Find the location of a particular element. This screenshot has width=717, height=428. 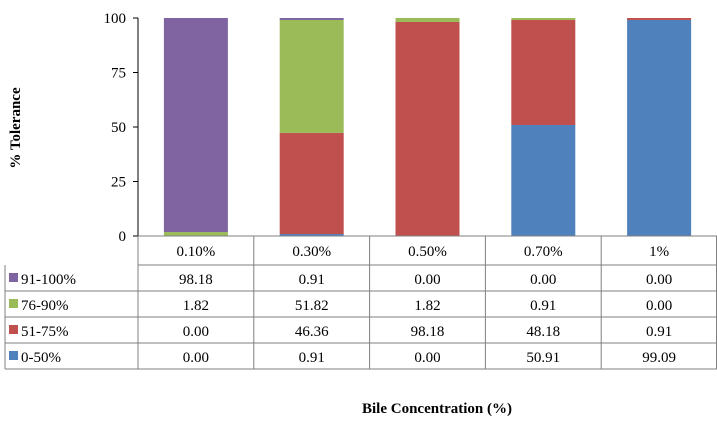

category-label-0-10: 0.10% is located at coordinates (196, 252).